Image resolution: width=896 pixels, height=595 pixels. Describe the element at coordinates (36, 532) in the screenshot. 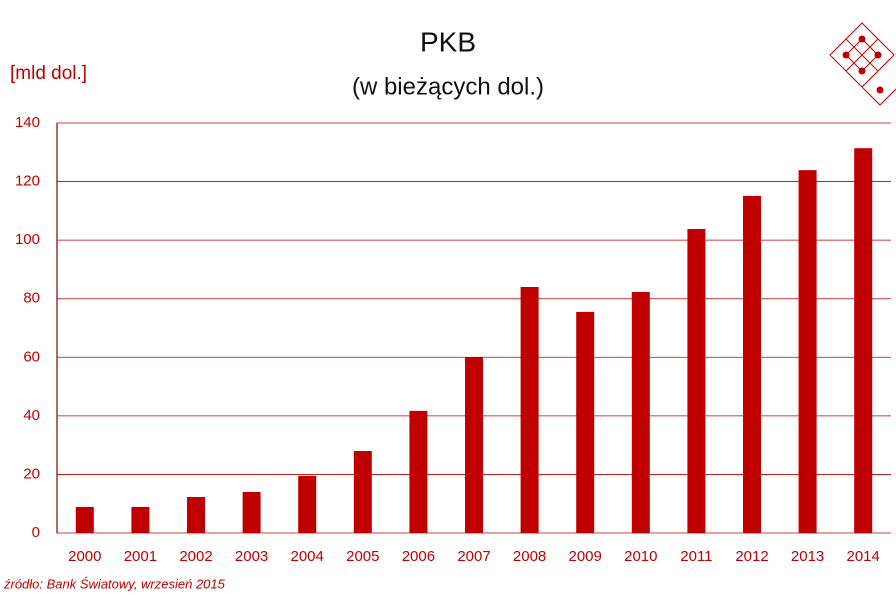

I see `y-tick-label: 0` at that location.